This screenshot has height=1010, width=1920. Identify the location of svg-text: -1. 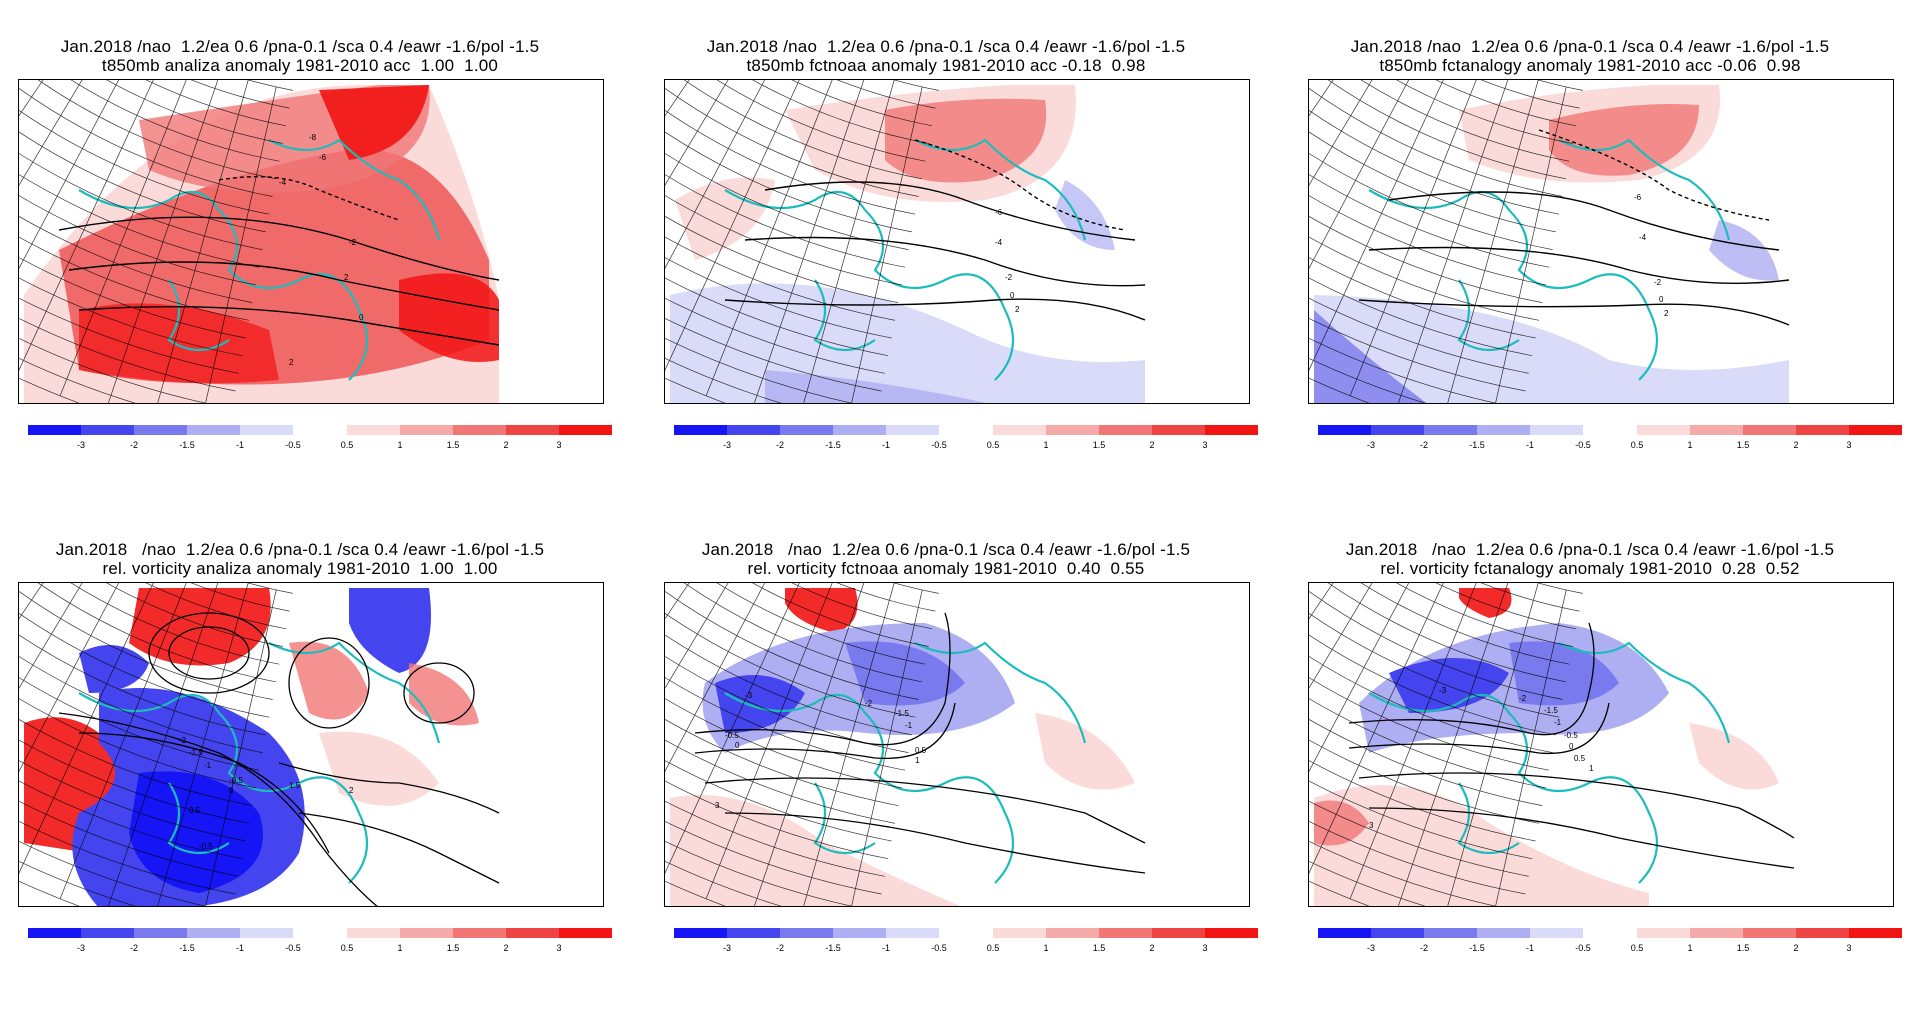
(1558, 722).